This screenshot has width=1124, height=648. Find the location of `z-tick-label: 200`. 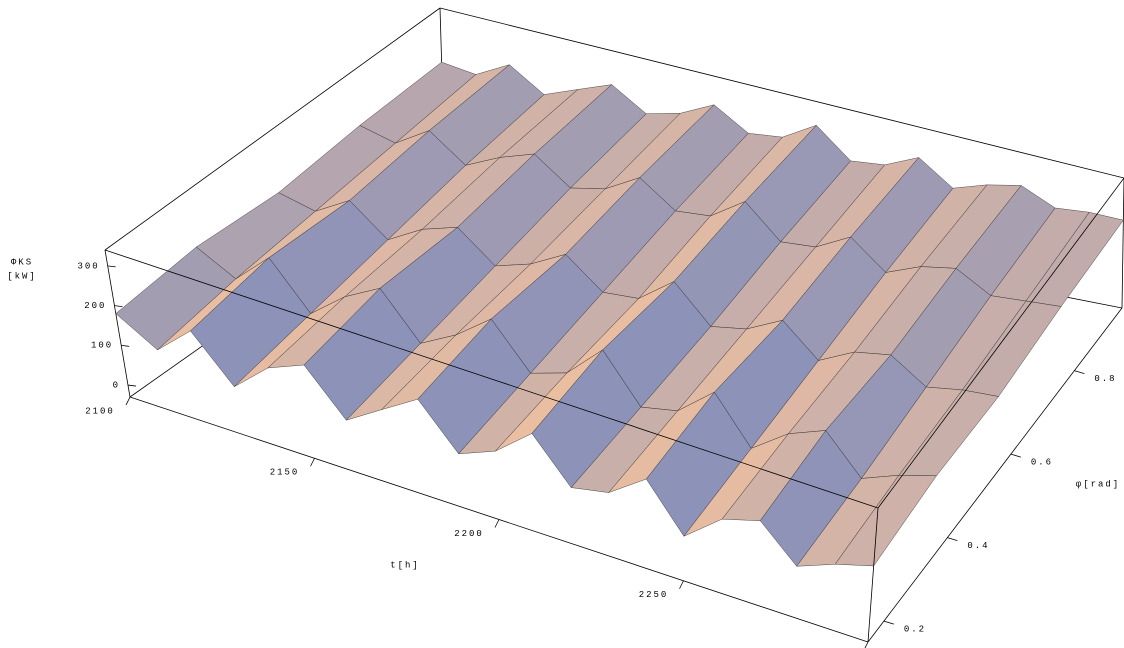

z-tick-label: 200 is located at coordinates (95, 306).